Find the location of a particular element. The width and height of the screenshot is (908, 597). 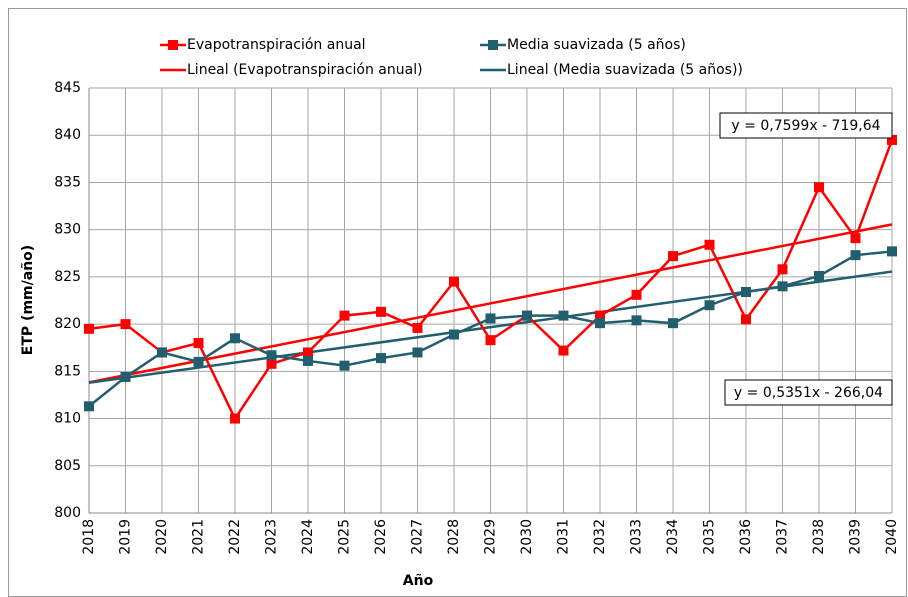

x-tick-label: 2035 is located at coordinates (710, 537).